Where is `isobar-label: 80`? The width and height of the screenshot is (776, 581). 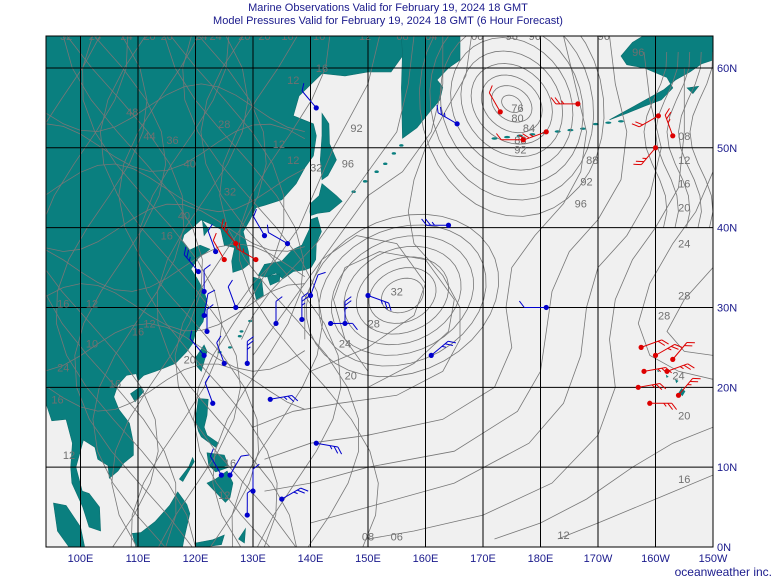 isobar-label: 80 is located at coordinates (517, 119).